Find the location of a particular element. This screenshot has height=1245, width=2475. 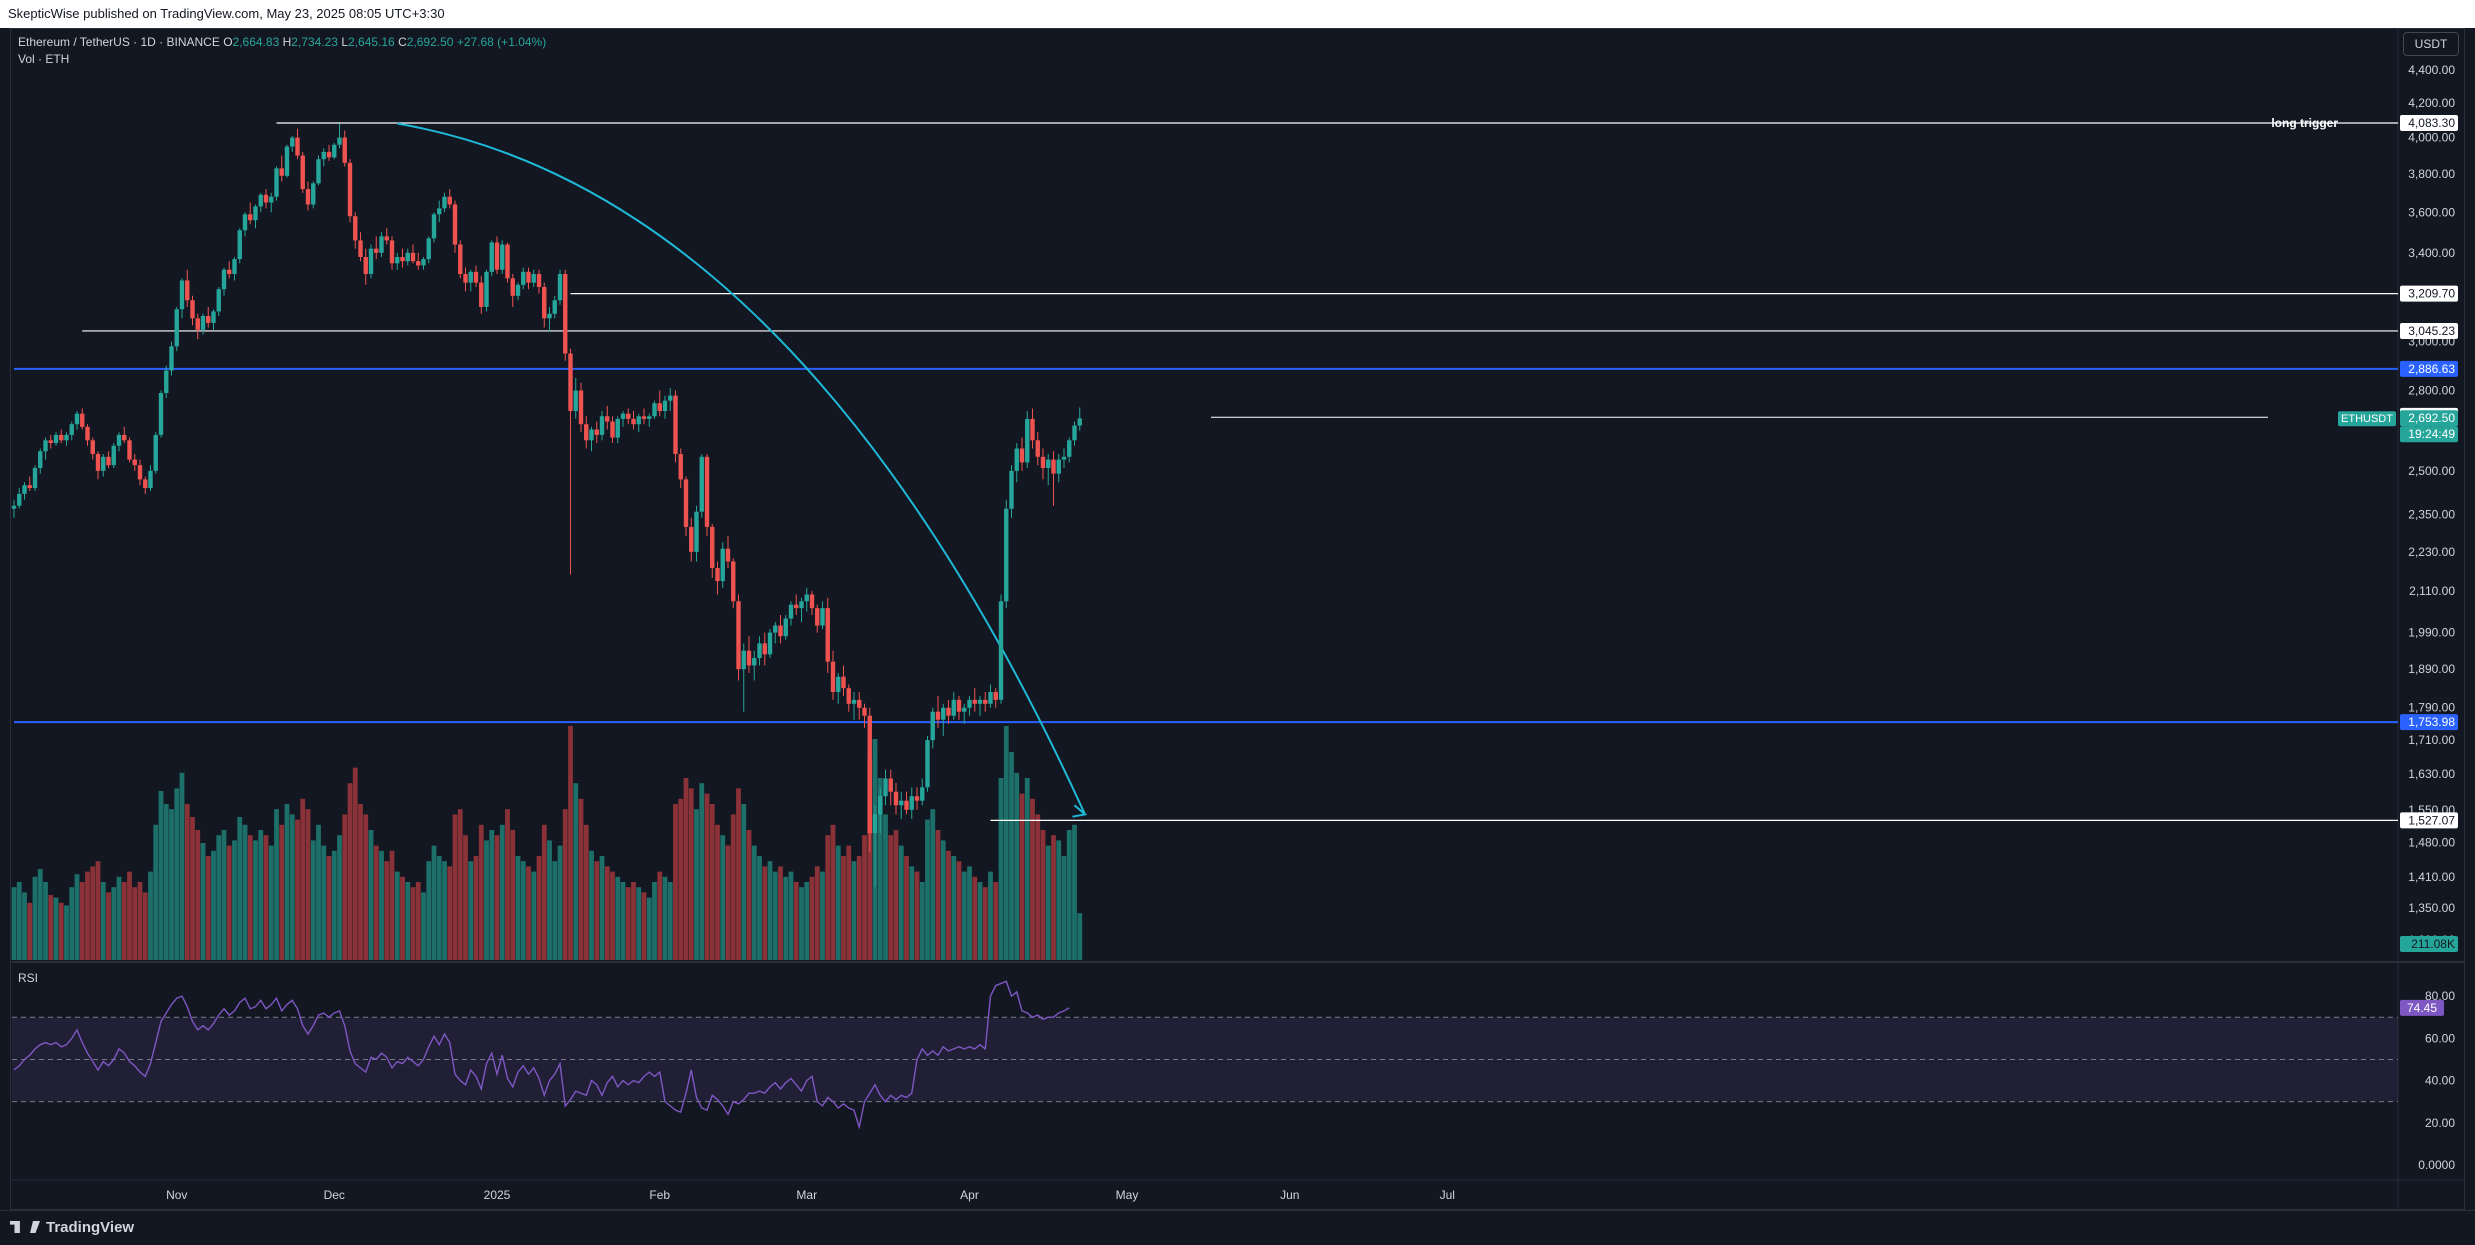

price-tick-label: 1,350.00 is located at coordinates (2431, 908).